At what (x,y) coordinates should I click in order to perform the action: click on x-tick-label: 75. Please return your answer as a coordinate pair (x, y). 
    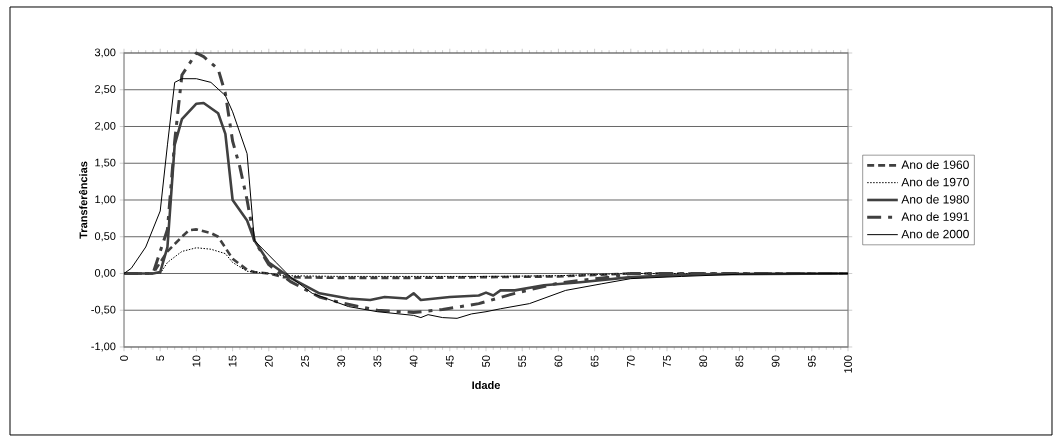
    Looking at the image, I should click on (667, 361).